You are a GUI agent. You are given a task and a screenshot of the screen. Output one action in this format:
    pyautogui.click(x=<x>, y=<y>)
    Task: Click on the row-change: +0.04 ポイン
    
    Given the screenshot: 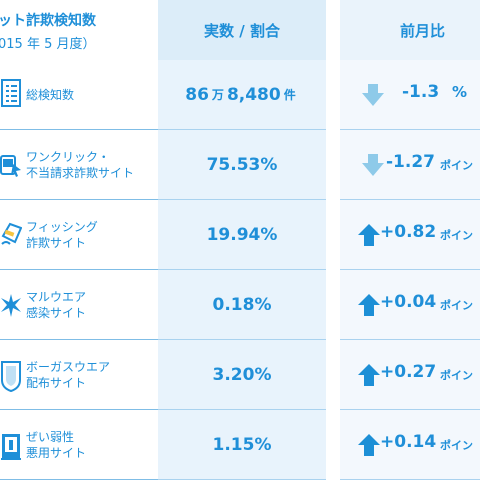 What is the action you would take?
    pyautogui.click(x=410, y=305)
    